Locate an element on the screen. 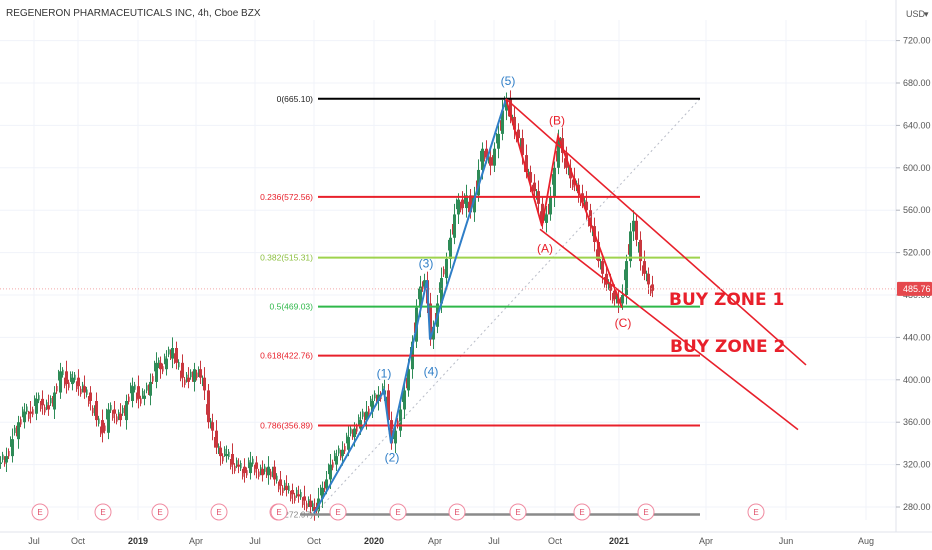 The height and width of the screenshot is (550, 932). currency-dropdown-icon: ▾ is located at coordinates (926, 14).